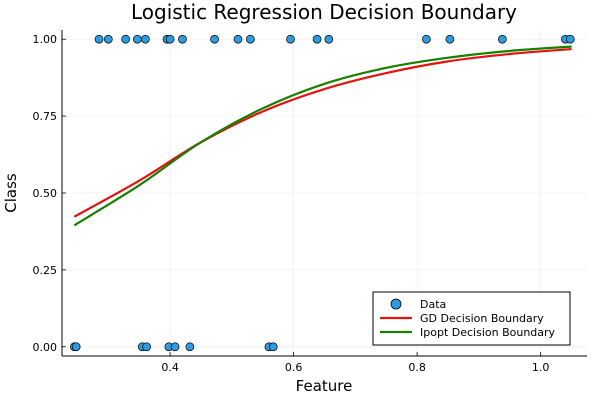  Describe the element at coordinates (396, 304) in the screenshot. I see `legend-marker-data` at that location.